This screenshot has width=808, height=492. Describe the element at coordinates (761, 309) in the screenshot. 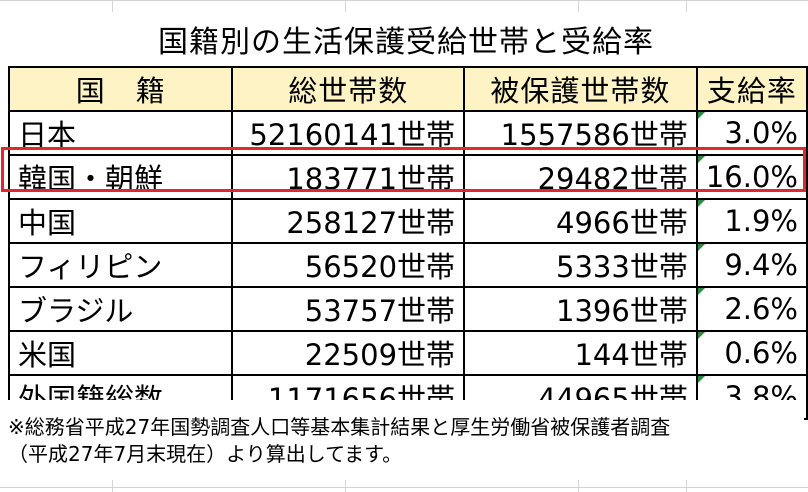

I see `rate-value: 2.6%` at that location.